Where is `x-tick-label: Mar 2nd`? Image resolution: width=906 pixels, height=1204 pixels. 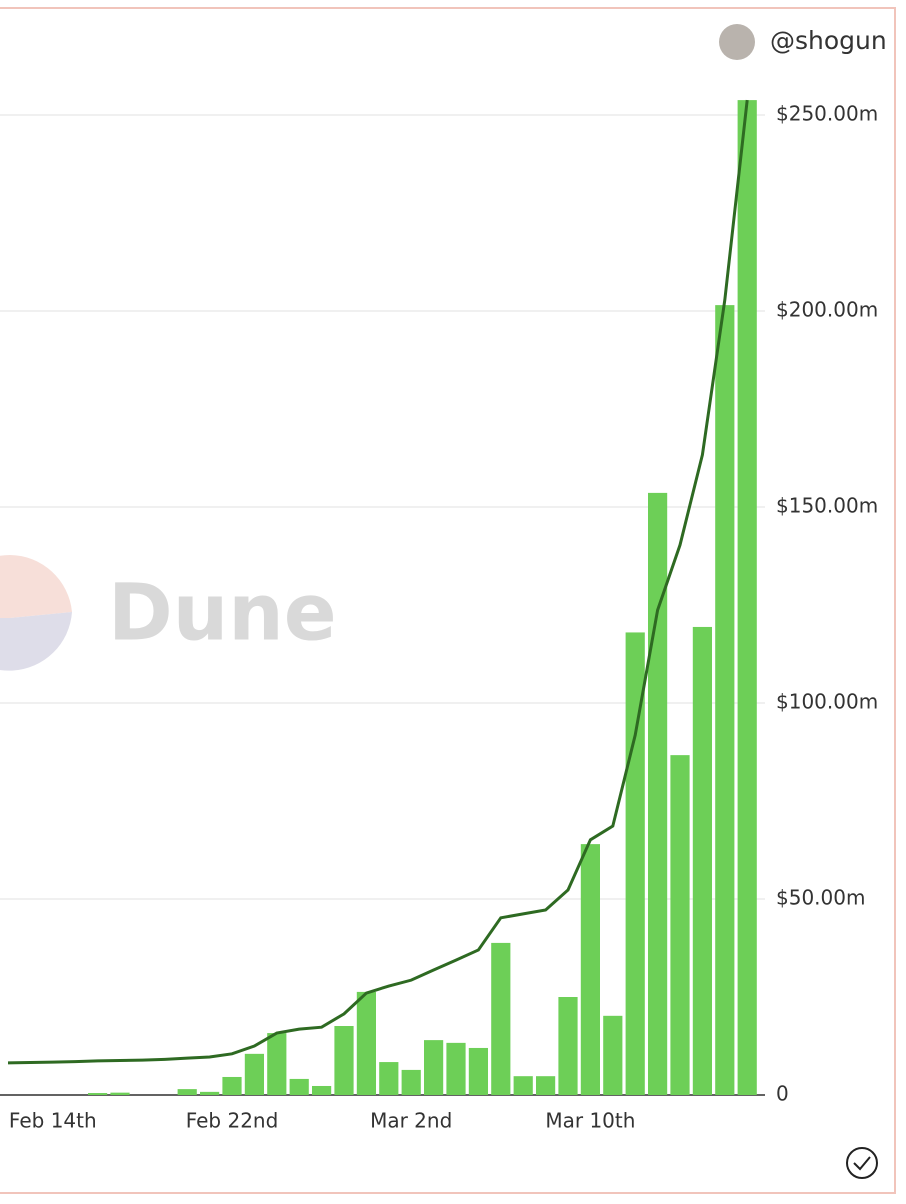
x-tick-label: Mar 2nd is located at coordinates (411, 1121).